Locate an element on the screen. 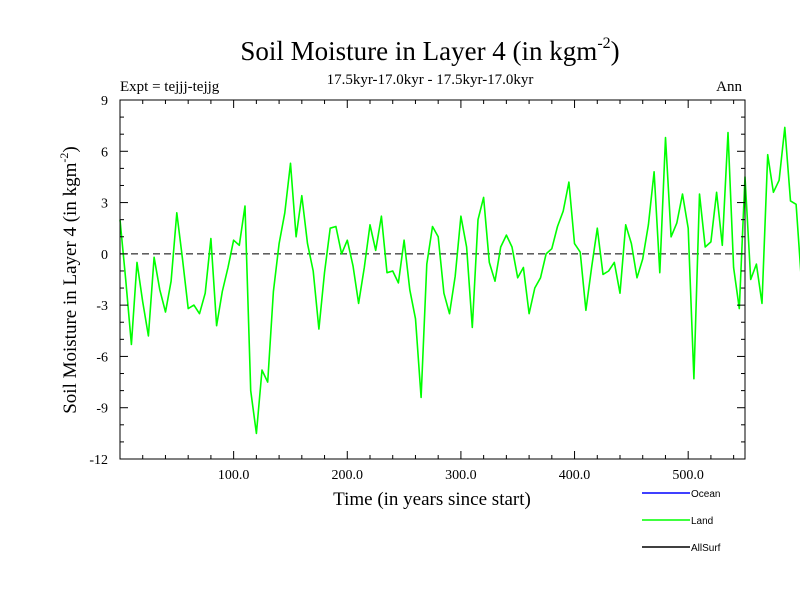  y-axis-label: Soil Moisture in Layer 4 (in kgm-2) is located at coordinates (69, 280).